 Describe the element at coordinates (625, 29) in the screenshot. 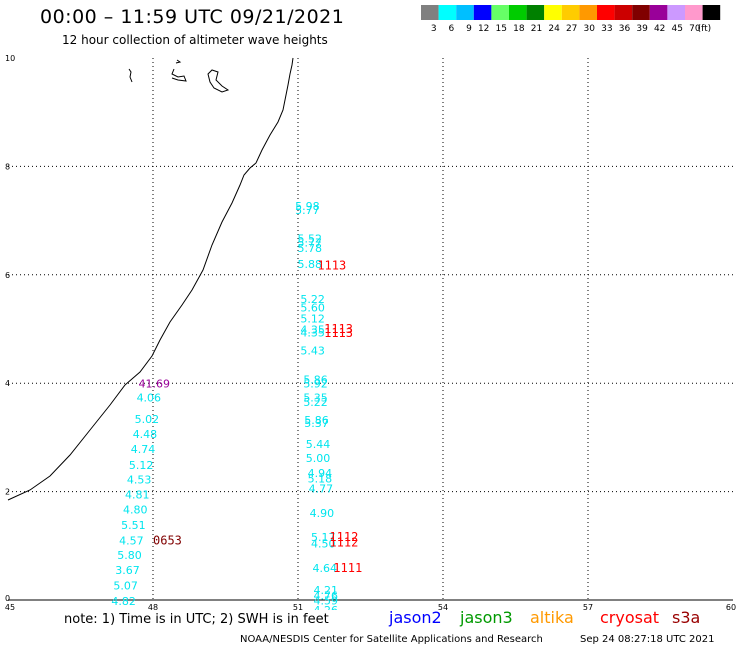

I see `colorbar-label: 36` at that location.